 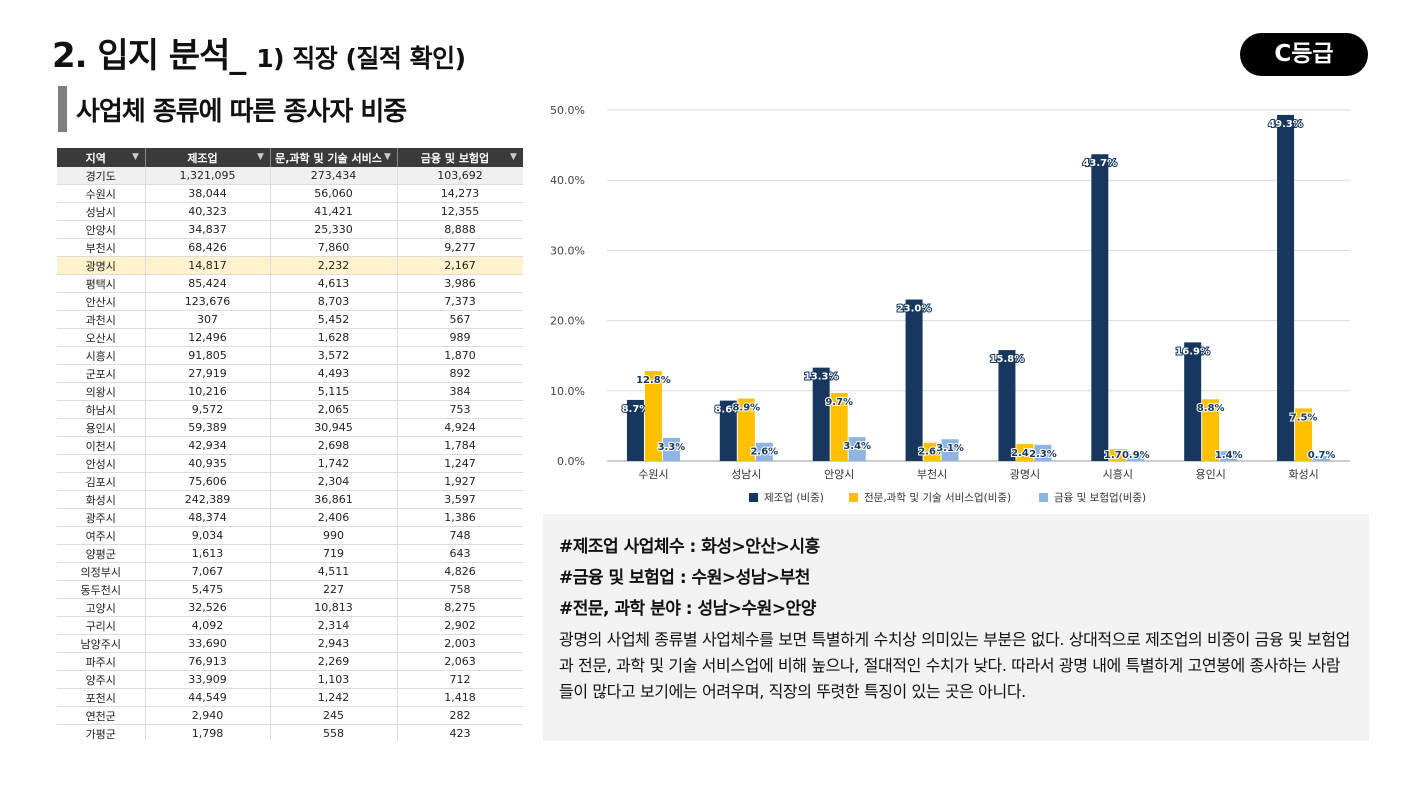 I want to click on table-row: 경기도 1,321,095 273,434 103,692, so click(x=290, y=176).